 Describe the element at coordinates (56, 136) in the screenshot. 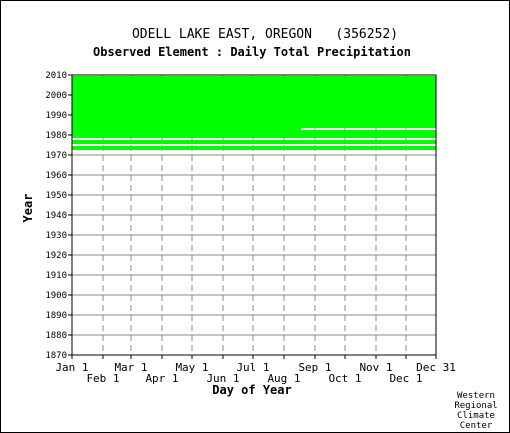

I see `y-tick-label: 1980` at that location.